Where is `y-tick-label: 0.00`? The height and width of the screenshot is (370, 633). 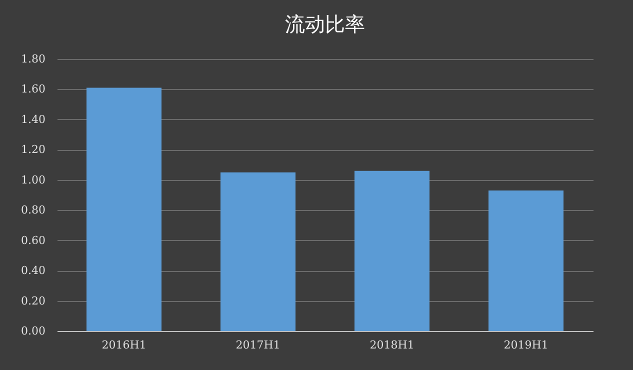 y-tick-label: 0.00 is located at coordinates (33, 331).